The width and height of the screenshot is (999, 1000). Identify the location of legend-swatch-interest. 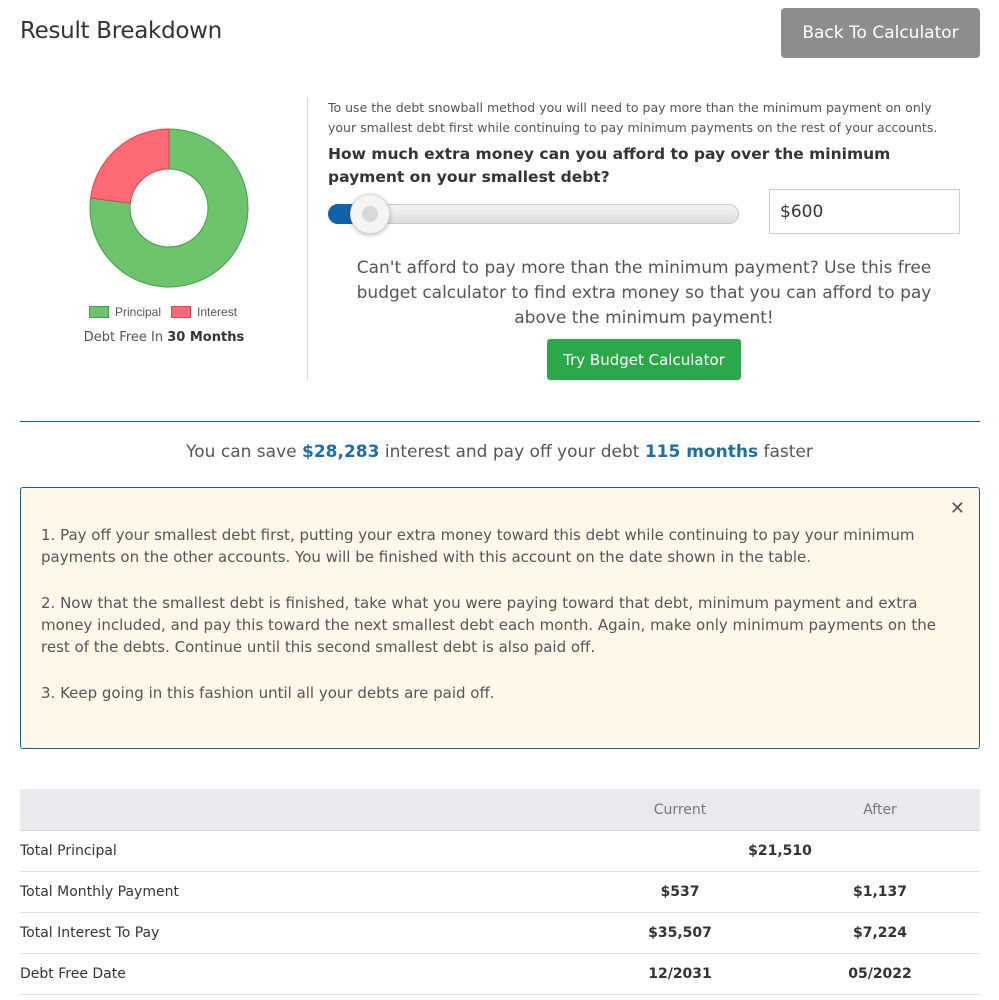
(181, 312).